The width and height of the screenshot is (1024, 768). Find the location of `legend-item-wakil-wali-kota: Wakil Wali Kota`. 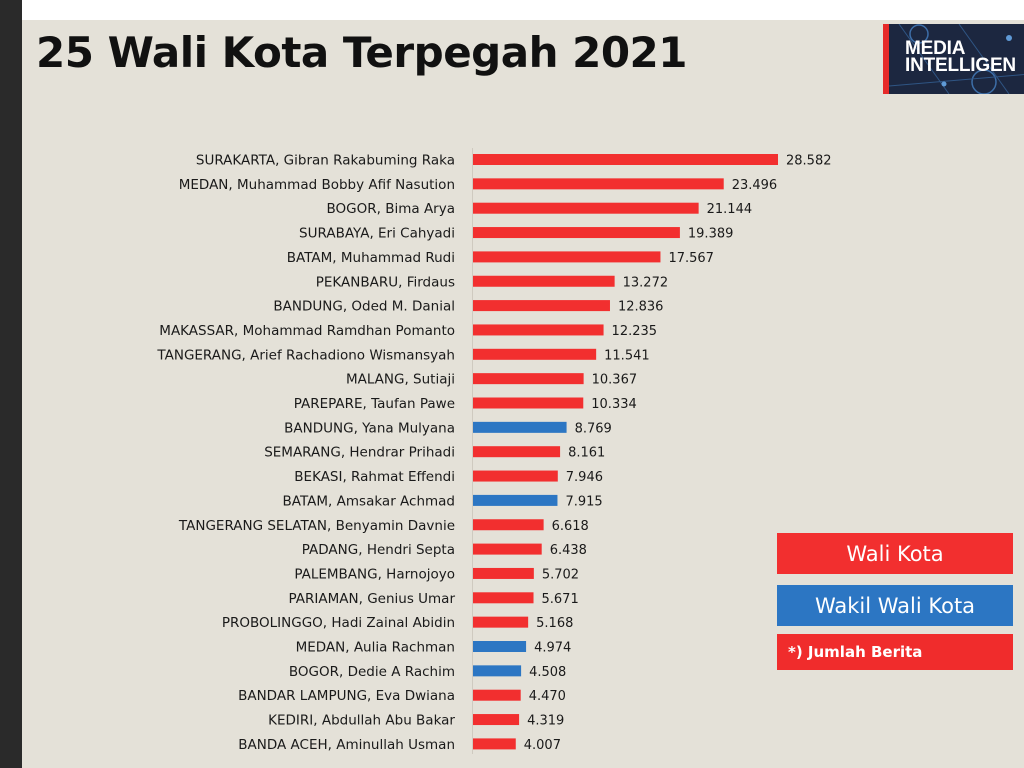

legend-item-wakil-wali-kota: Wakil Wali Kota is located at coordinates (895, 605).